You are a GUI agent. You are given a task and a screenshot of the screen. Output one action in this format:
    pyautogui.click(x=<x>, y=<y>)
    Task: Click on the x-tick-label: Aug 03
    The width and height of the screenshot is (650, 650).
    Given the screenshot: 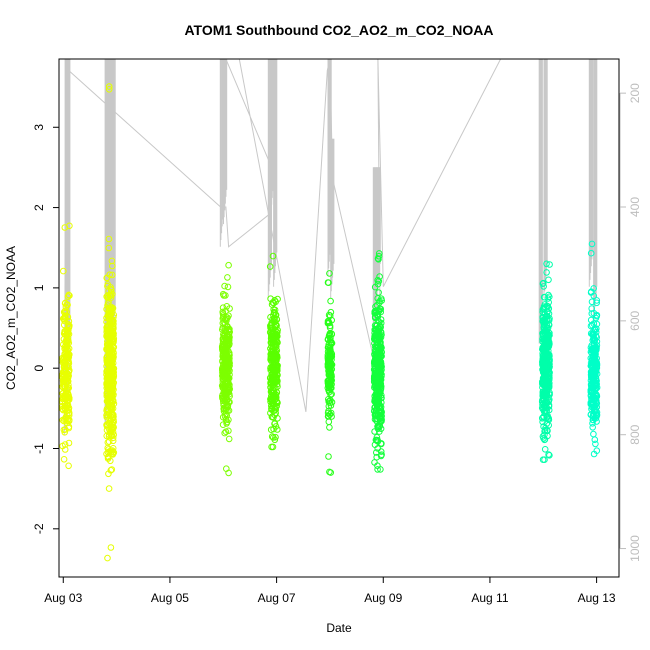 What is the action you would take?
    pyautogui.click(x=63, y=598)
    